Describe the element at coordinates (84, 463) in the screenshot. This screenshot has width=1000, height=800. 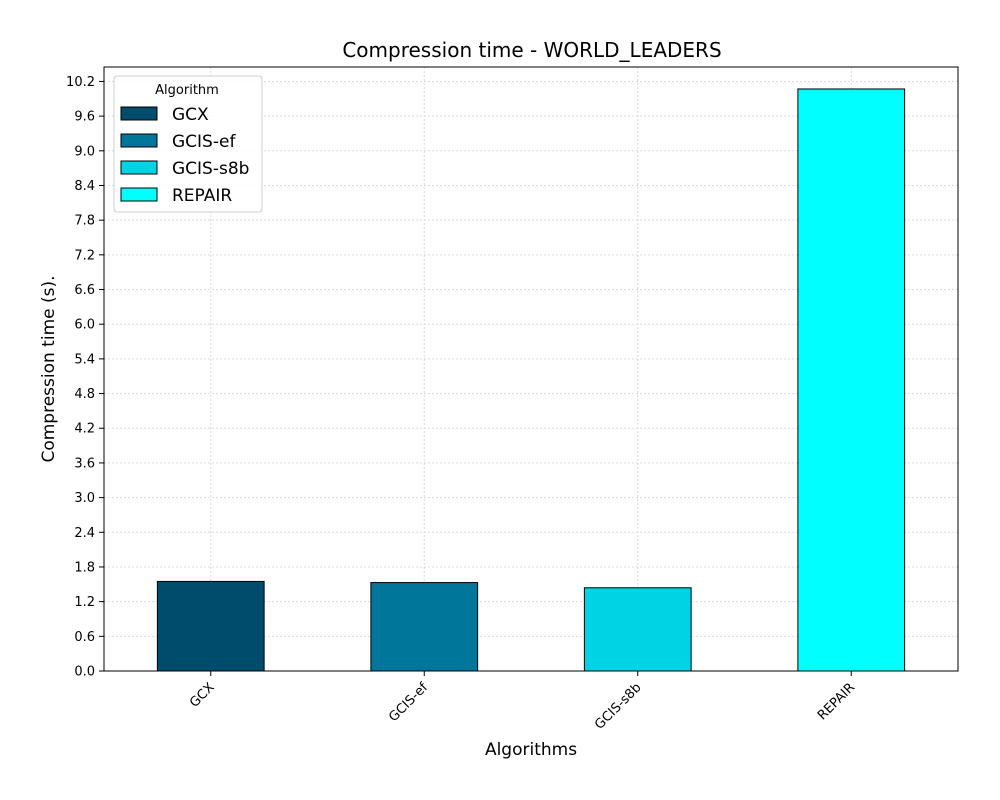
I see `y-tick-label: 3.6` at that location.